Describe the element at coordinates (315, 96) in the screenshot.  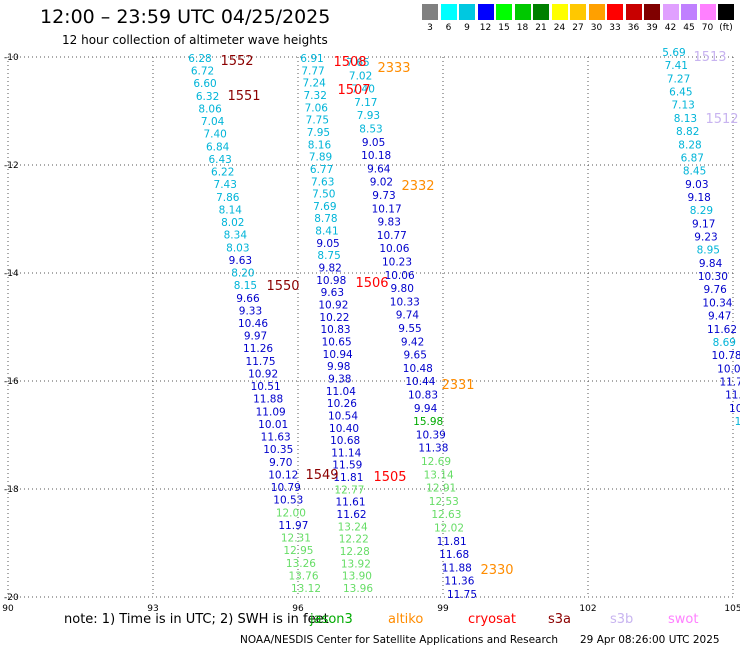
I see `wave-height-label: 7.32` at that location.